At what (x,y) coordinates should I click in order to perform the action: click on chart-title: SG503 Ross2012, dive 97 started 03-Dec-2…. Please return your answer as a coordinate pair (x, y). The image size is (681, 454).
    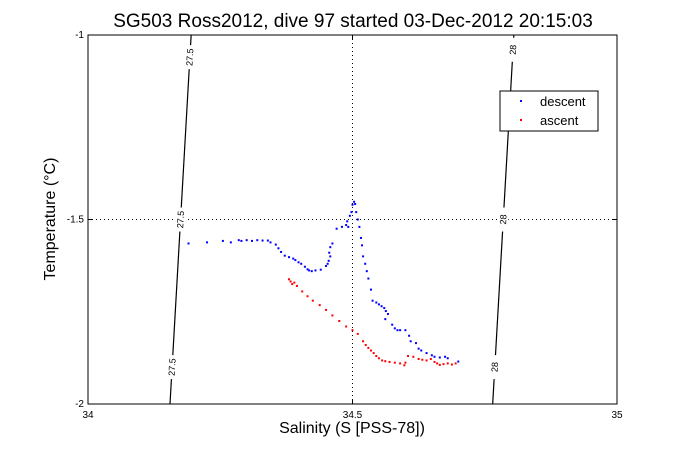
    Looking at the image, I should click on (353, 21).